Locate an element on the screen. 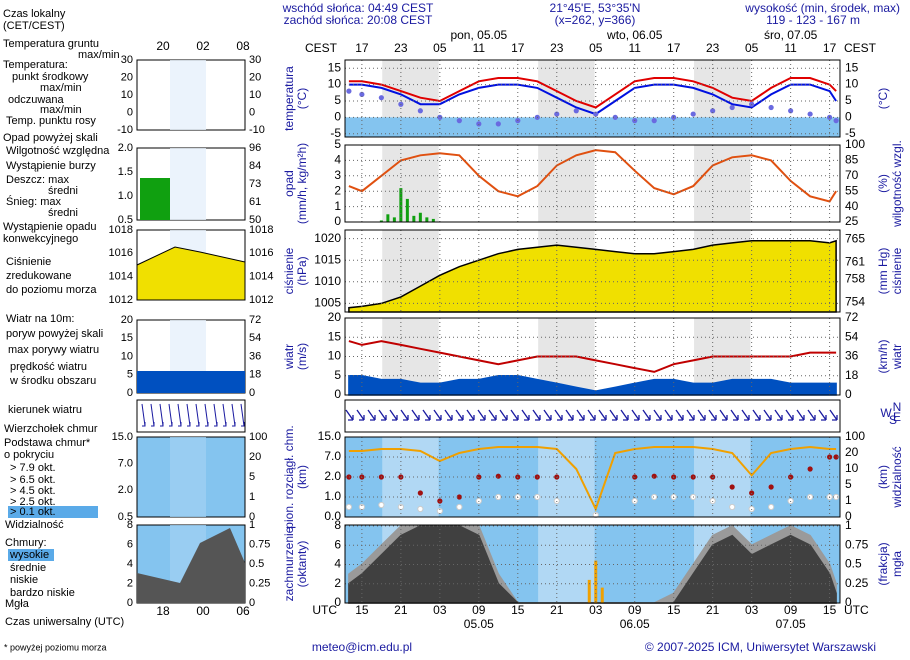  mini-tick: 18 is located at coordinates (255, 375).